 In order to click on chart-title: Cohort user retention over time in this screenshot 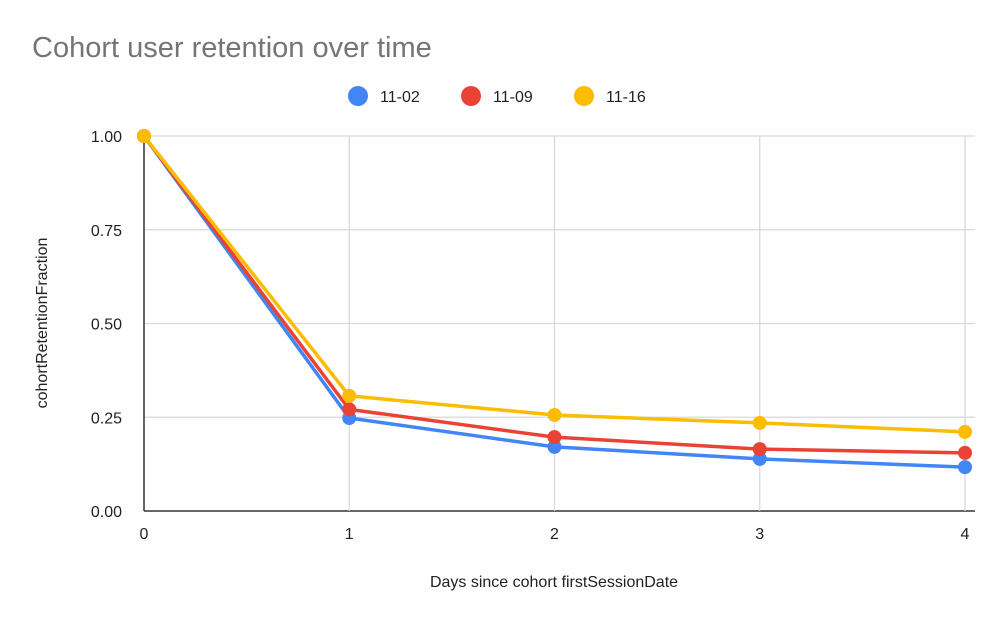, I will do `click(232, 48)`.